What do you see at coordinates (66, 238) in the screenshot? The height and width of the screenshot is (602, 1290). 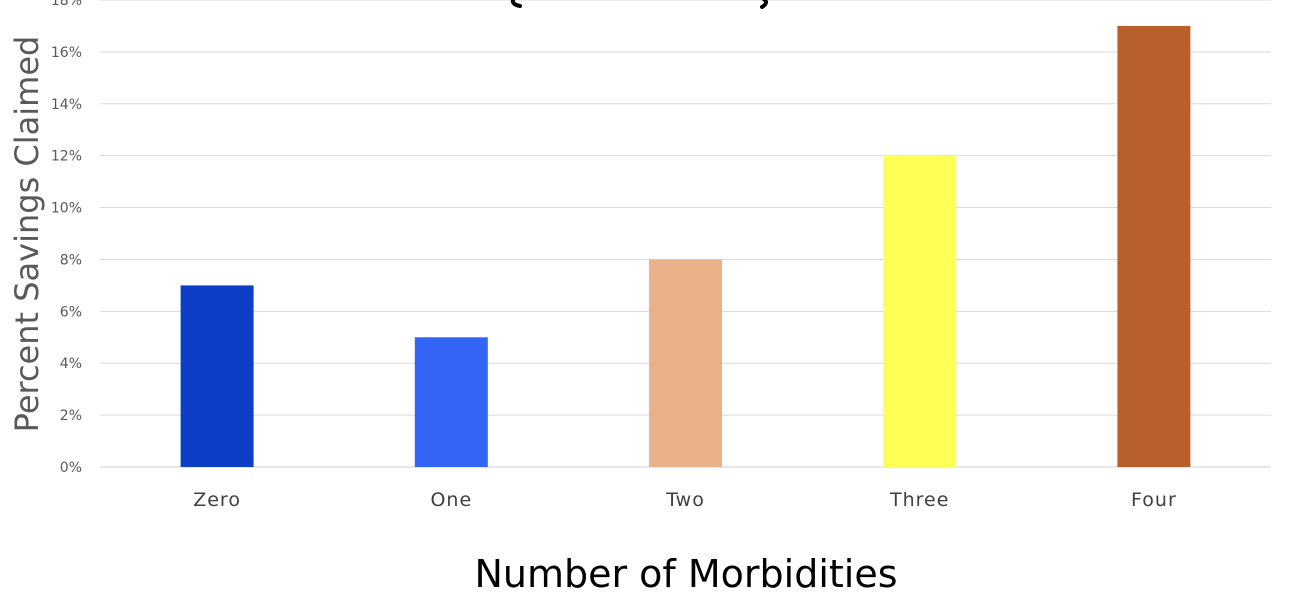 I see `y-axis-tick-labels: 0% 2% 4% 6% 8% 10% 12% 14% 16% 18%` at bounding box center [66, 238].